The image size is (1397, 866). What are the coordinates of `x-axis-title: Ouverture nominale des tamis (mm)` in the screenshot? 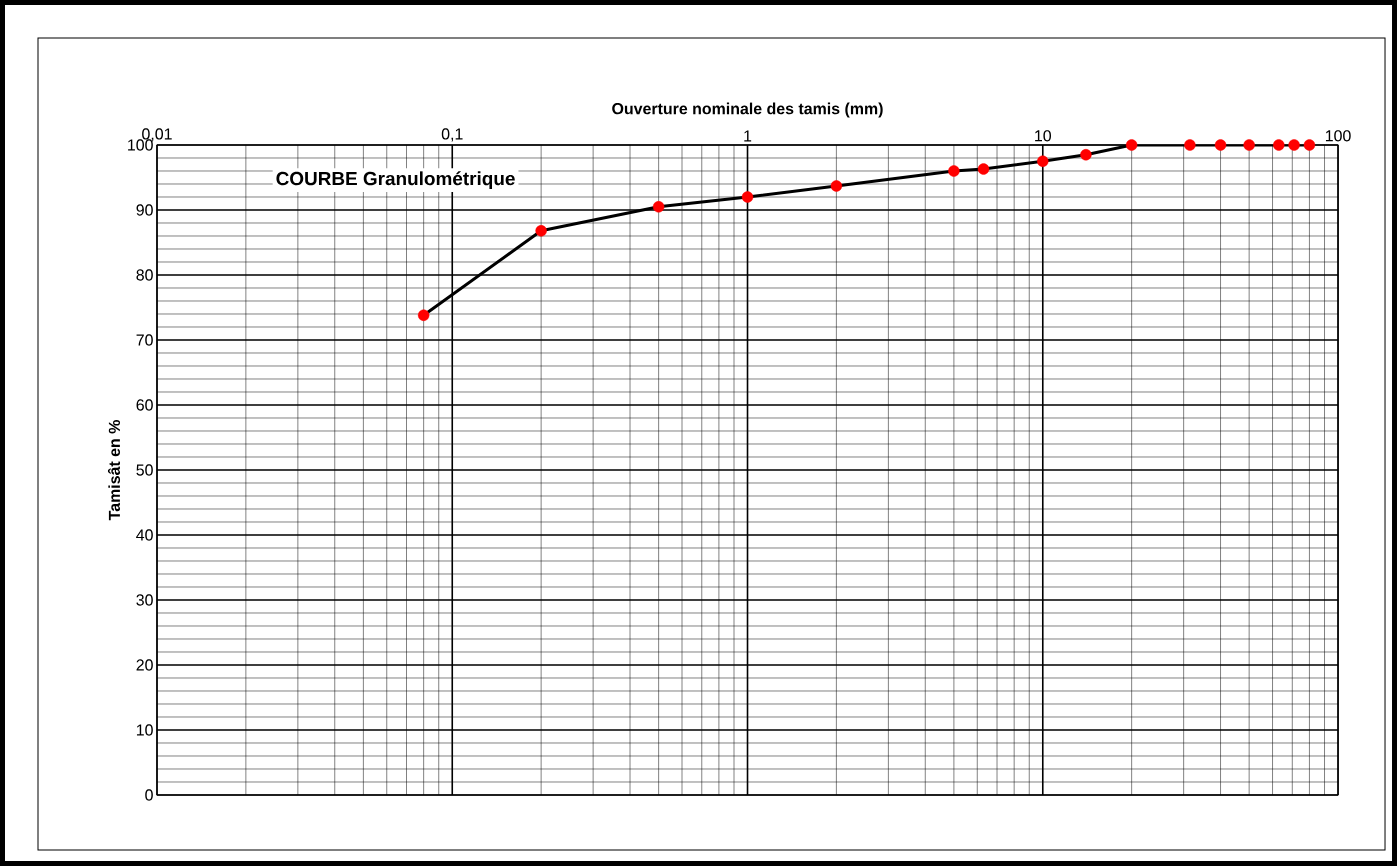 It's located at (747, 110).